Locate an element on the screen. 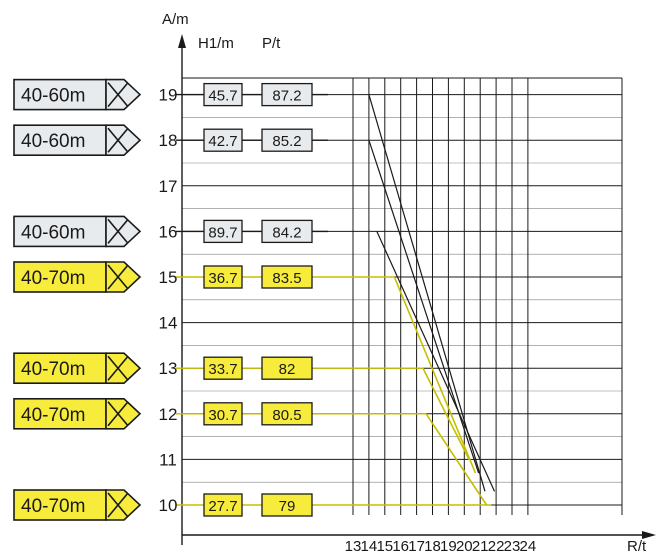 The image size is (669, 557). p-value: 83.5 is located at coordinates (286, 278).